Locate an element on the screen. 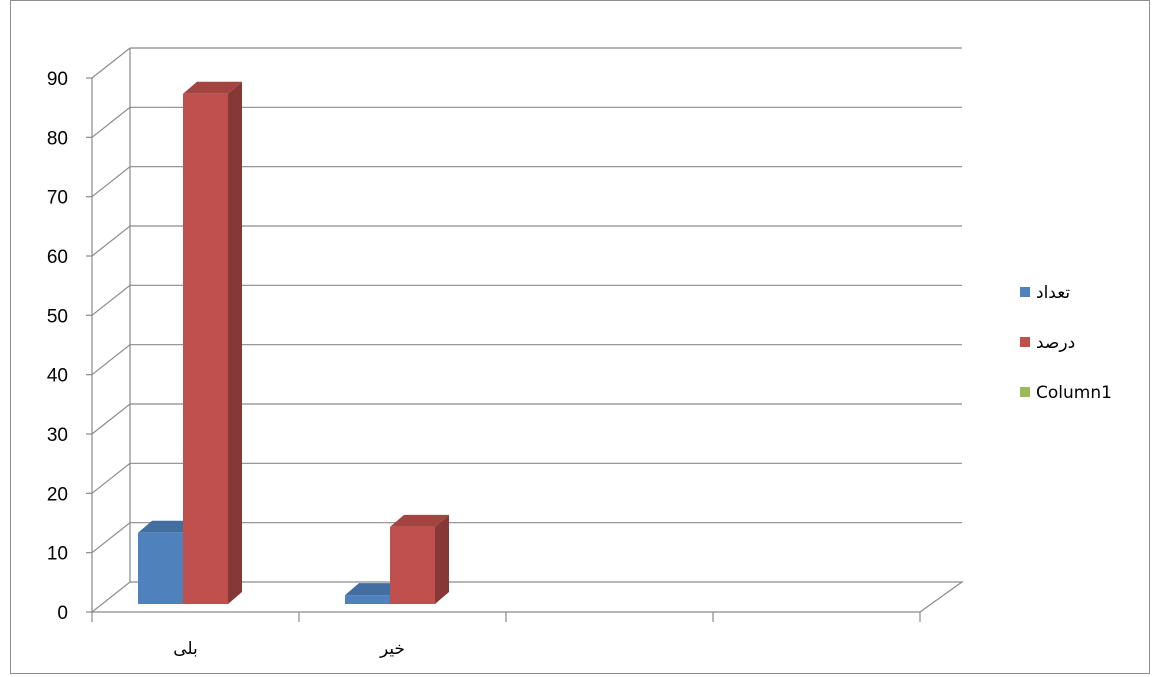 This screenshot has height=677, width=1153. y-tick-label: 40 is located at coordinates (57, 376).